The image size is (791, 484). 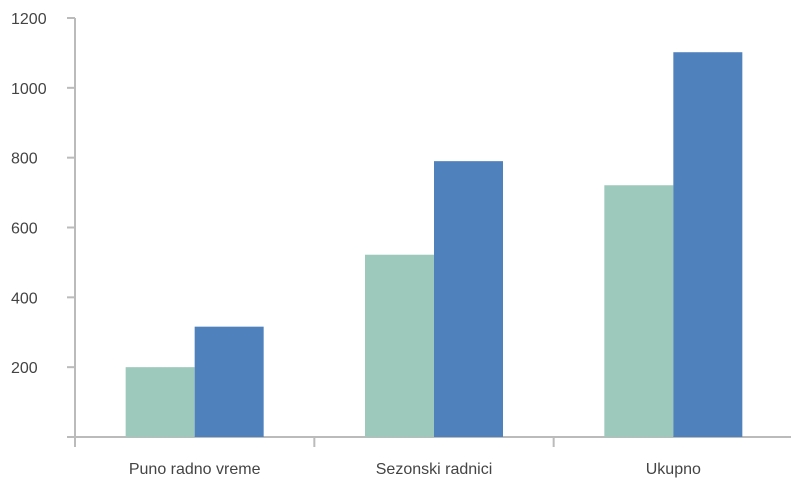 I want to click on y-tick-label: 1000, so click(x=29, y=89).